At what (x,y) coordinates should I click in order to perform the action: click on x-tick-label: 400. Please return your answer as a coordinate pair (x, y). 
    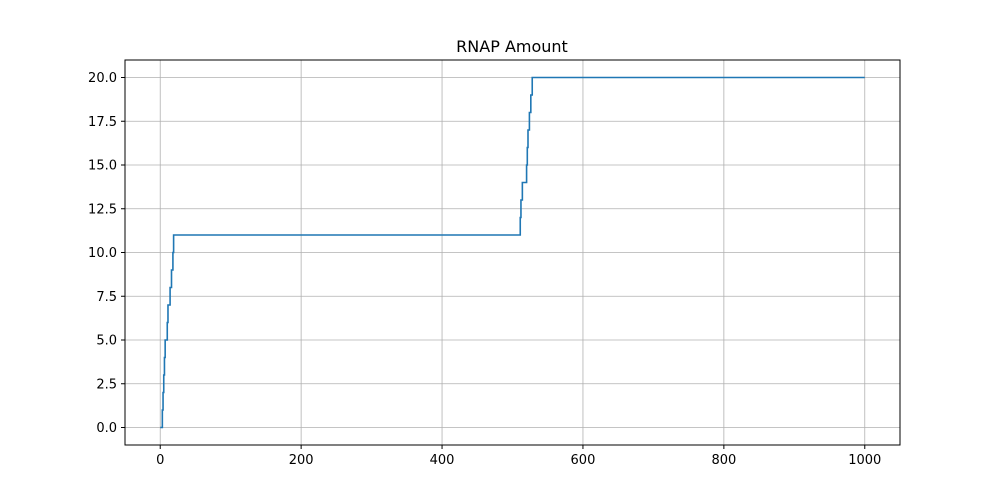
    Looking at the image, I should click on (442, 460).